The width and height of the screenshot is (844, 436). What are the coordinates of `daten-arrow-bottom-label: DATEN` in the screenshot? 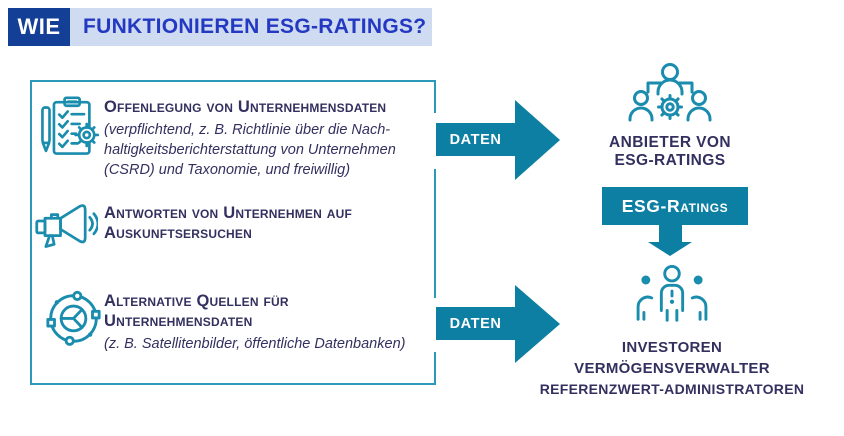 It's located at (475, 323).